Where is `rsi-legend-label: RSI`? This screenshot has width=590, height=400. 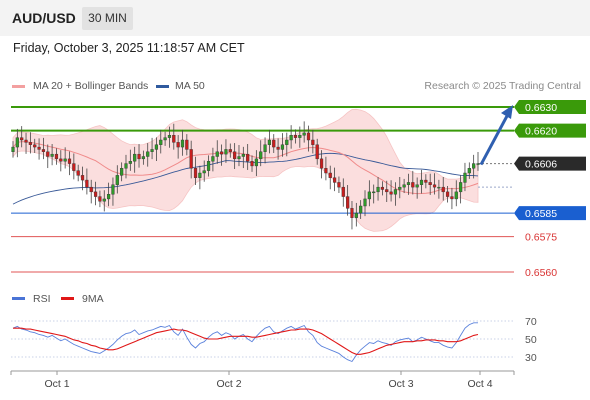
rsi-legend-label: RSI is located at coordinates (42, 299).